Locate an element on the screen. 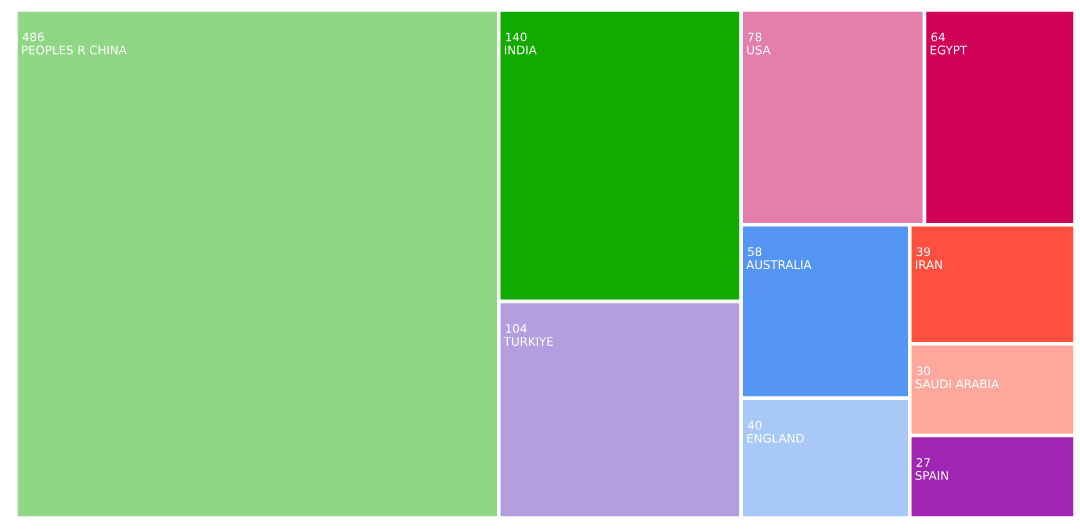 This screenshot has width=1080, height=529. data-label: 78 is located at coordinates (755, 37).